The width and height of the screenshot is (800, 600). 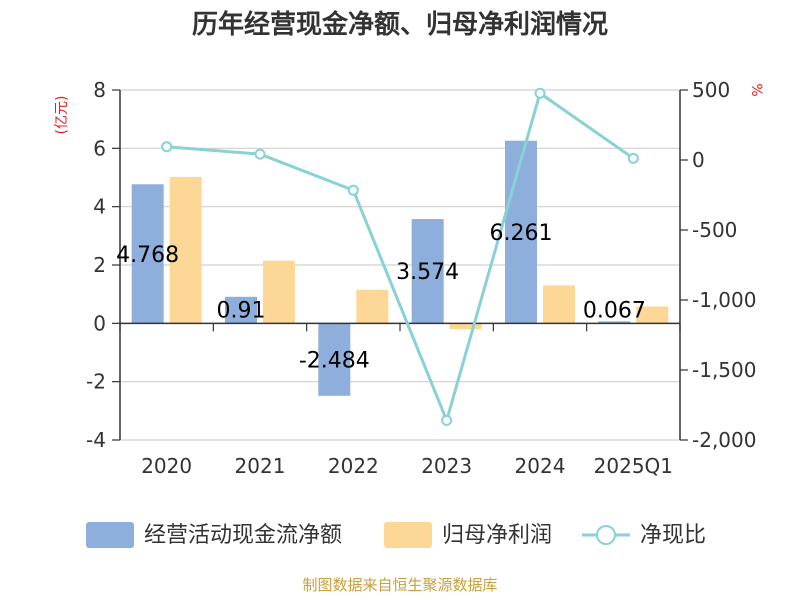 What do you see at coordinates (446, 466) in the screenshot?
I see `category-label: 2023` at bounding box center [446, 466].